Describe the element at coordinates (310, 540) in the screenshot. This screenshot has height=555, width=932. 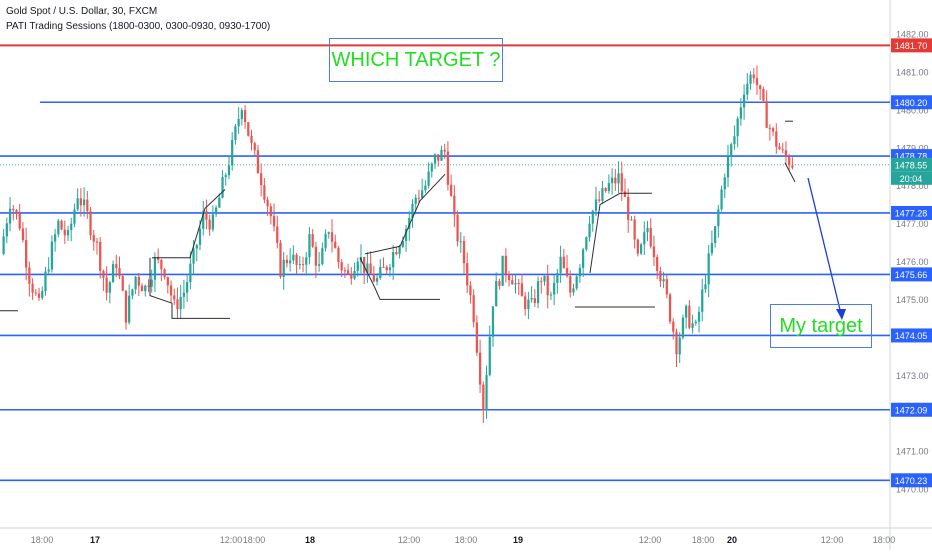
I see `x-tick-label: 18` at that location.